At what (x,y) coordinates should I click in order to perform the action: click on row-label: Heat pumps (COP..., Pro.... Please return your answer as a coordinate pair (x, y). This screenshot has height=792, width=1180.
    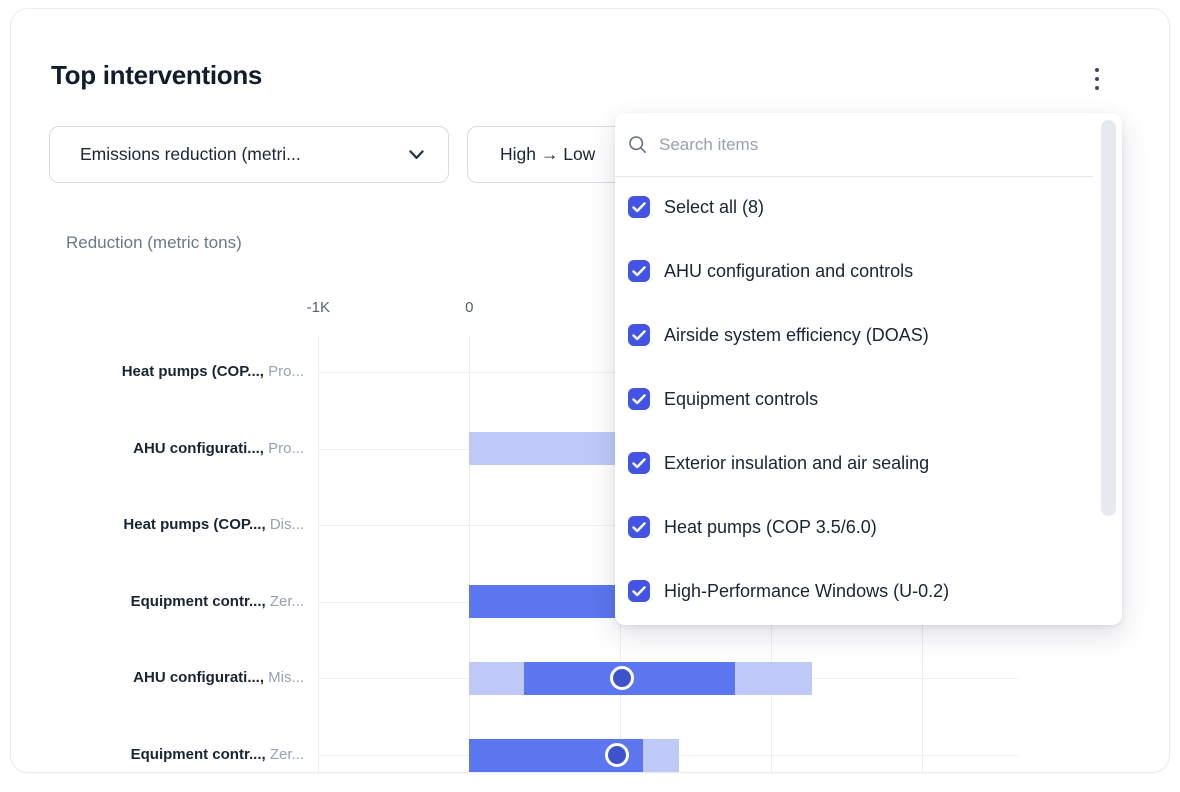
    Looking at the image, I should click on (173, 371).